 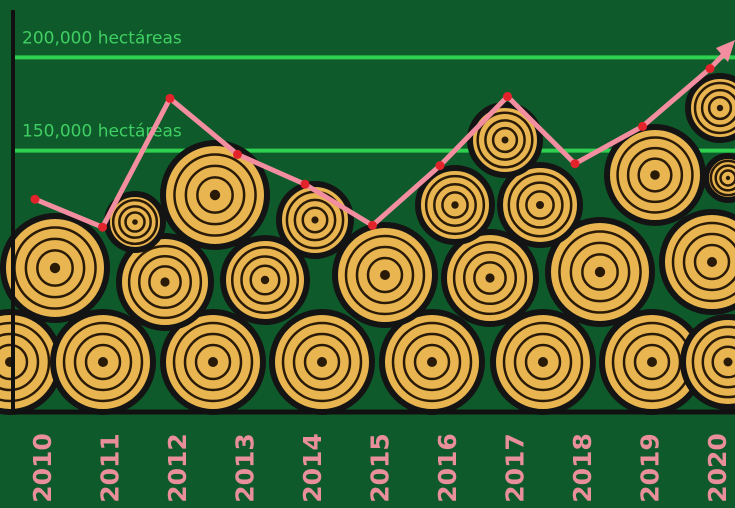 I want to click on x-tick-label: 2020, so click(x=717, y=468).